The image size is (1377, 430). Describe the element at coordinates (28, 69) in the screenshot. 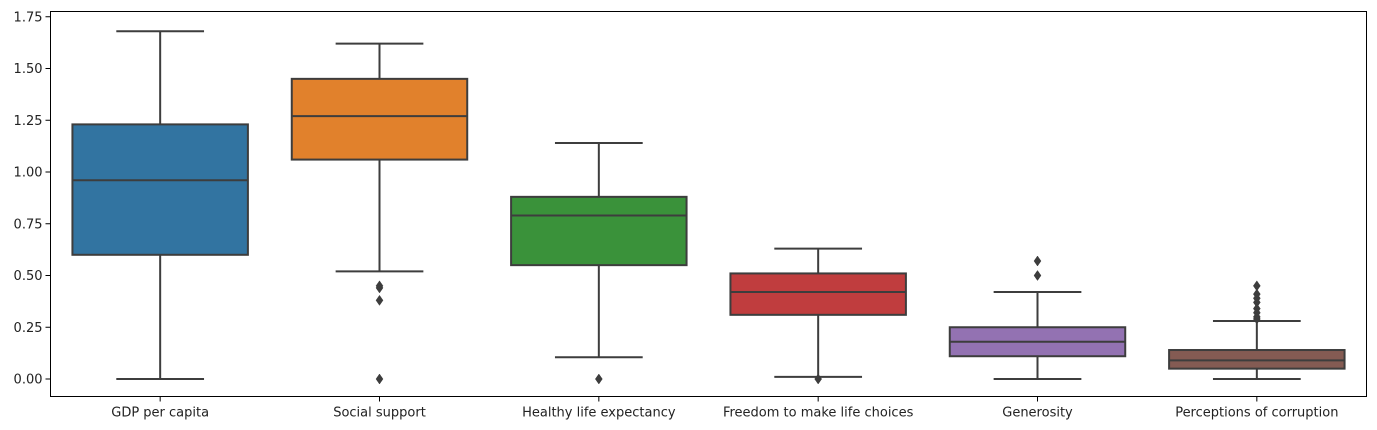

I see `y-tick-label: 1.50` at that location.